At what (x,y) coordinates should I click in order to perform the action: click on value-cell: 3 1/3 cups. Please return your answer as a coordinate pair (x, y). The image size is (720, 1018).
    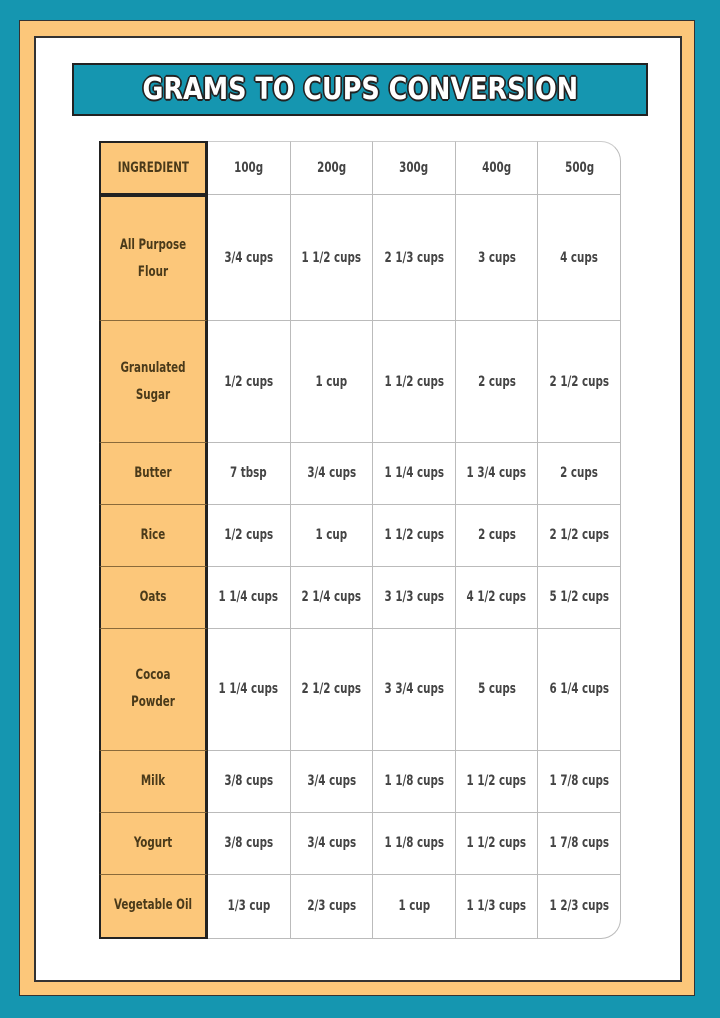
    Looking at the image, I should click on (414, 597).